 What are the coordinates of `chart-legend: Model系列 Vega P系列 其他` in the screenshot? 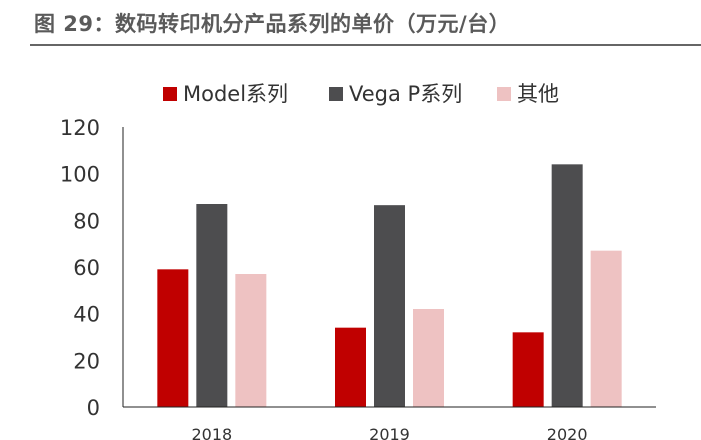 It's located at (361, 94).